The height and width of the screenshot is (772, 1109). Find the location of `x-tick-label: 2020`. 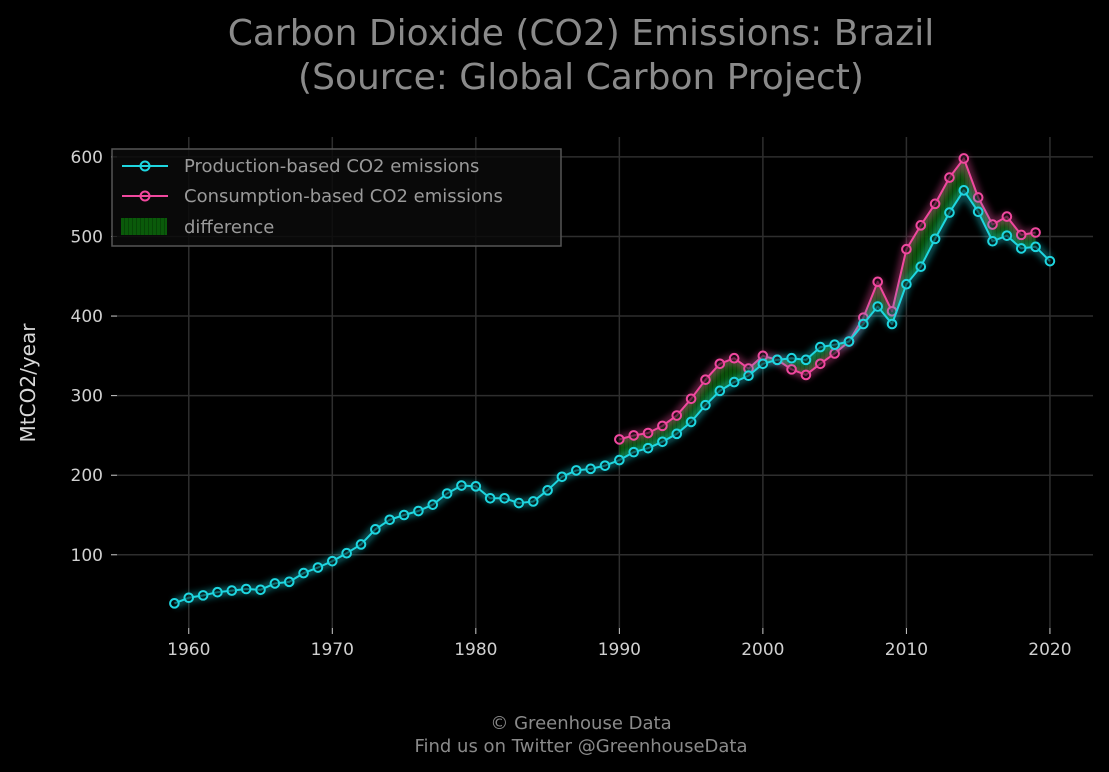

x-tick-label: 2020 is located at coordinates (1049, 650).